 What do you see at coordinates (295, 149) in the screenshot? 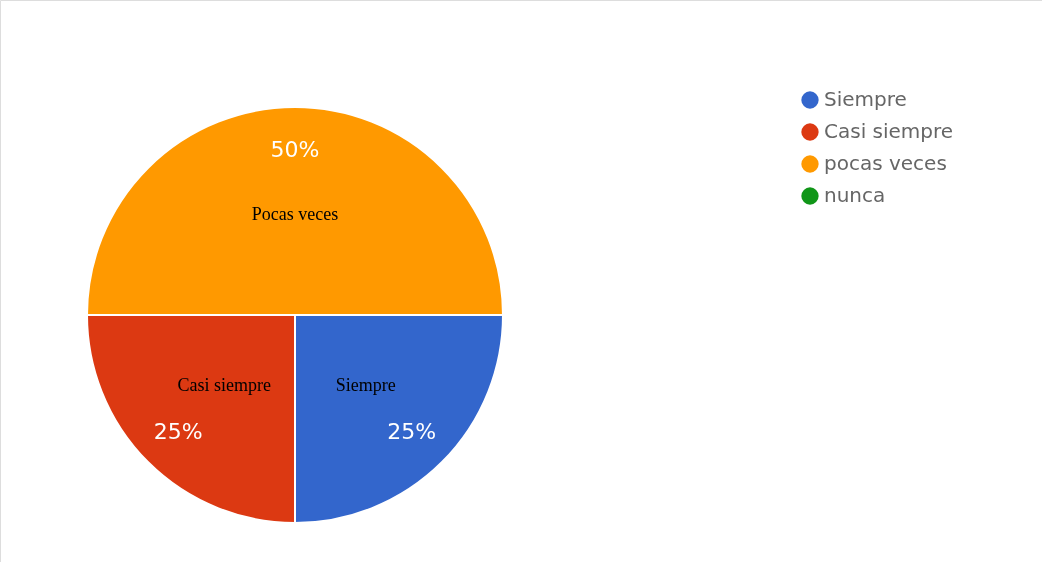
I see `data-label: 50%` at bounding box center [295, 149].